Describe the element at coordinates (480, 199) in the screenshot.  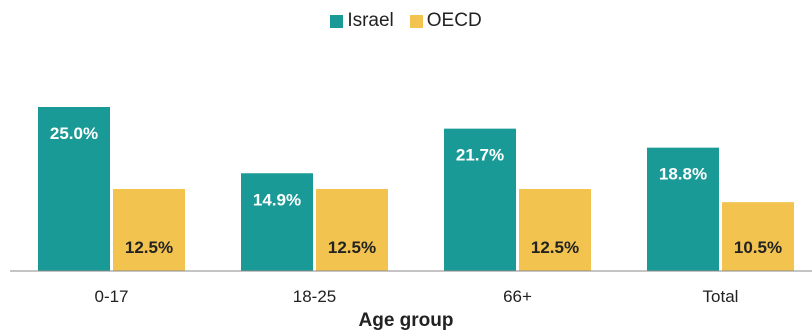
I see `bar-israel-66+` at that location.